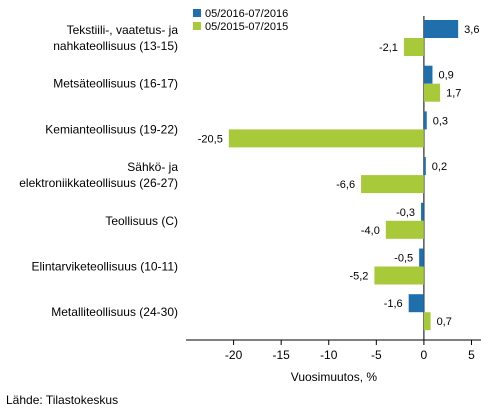 This screenshot has height=416, width=493. I want to click on category-label: Sähkö- ja, so click(152, 167).